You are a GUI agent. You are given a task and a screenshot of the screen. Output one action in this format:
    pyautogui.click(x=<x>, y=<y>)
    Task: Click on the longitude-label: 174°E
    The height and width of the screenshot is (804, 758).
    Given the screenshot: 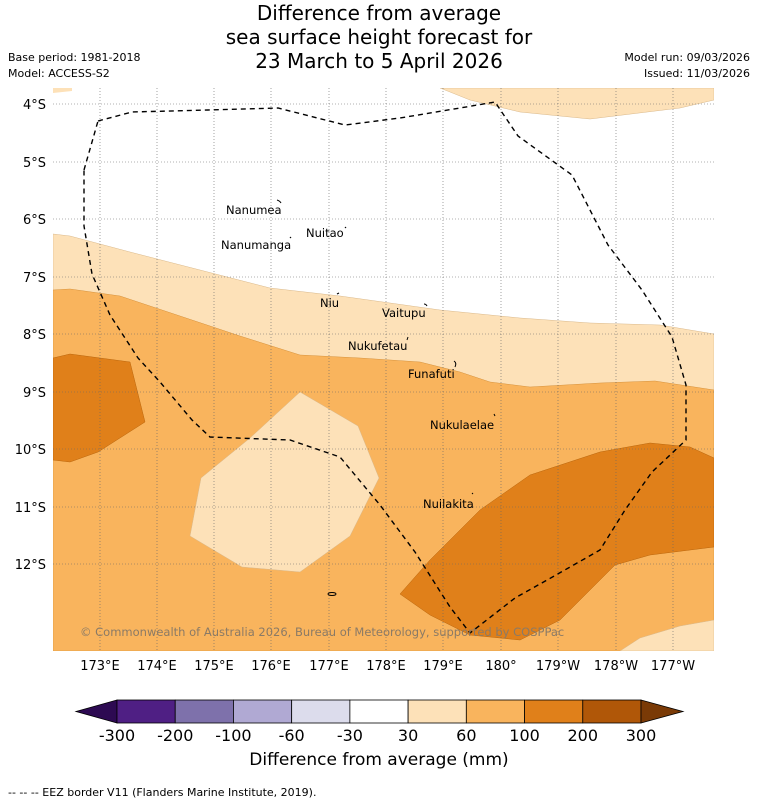 What is the action you would take?
    pyautogui.click(x=157, y=666)
    